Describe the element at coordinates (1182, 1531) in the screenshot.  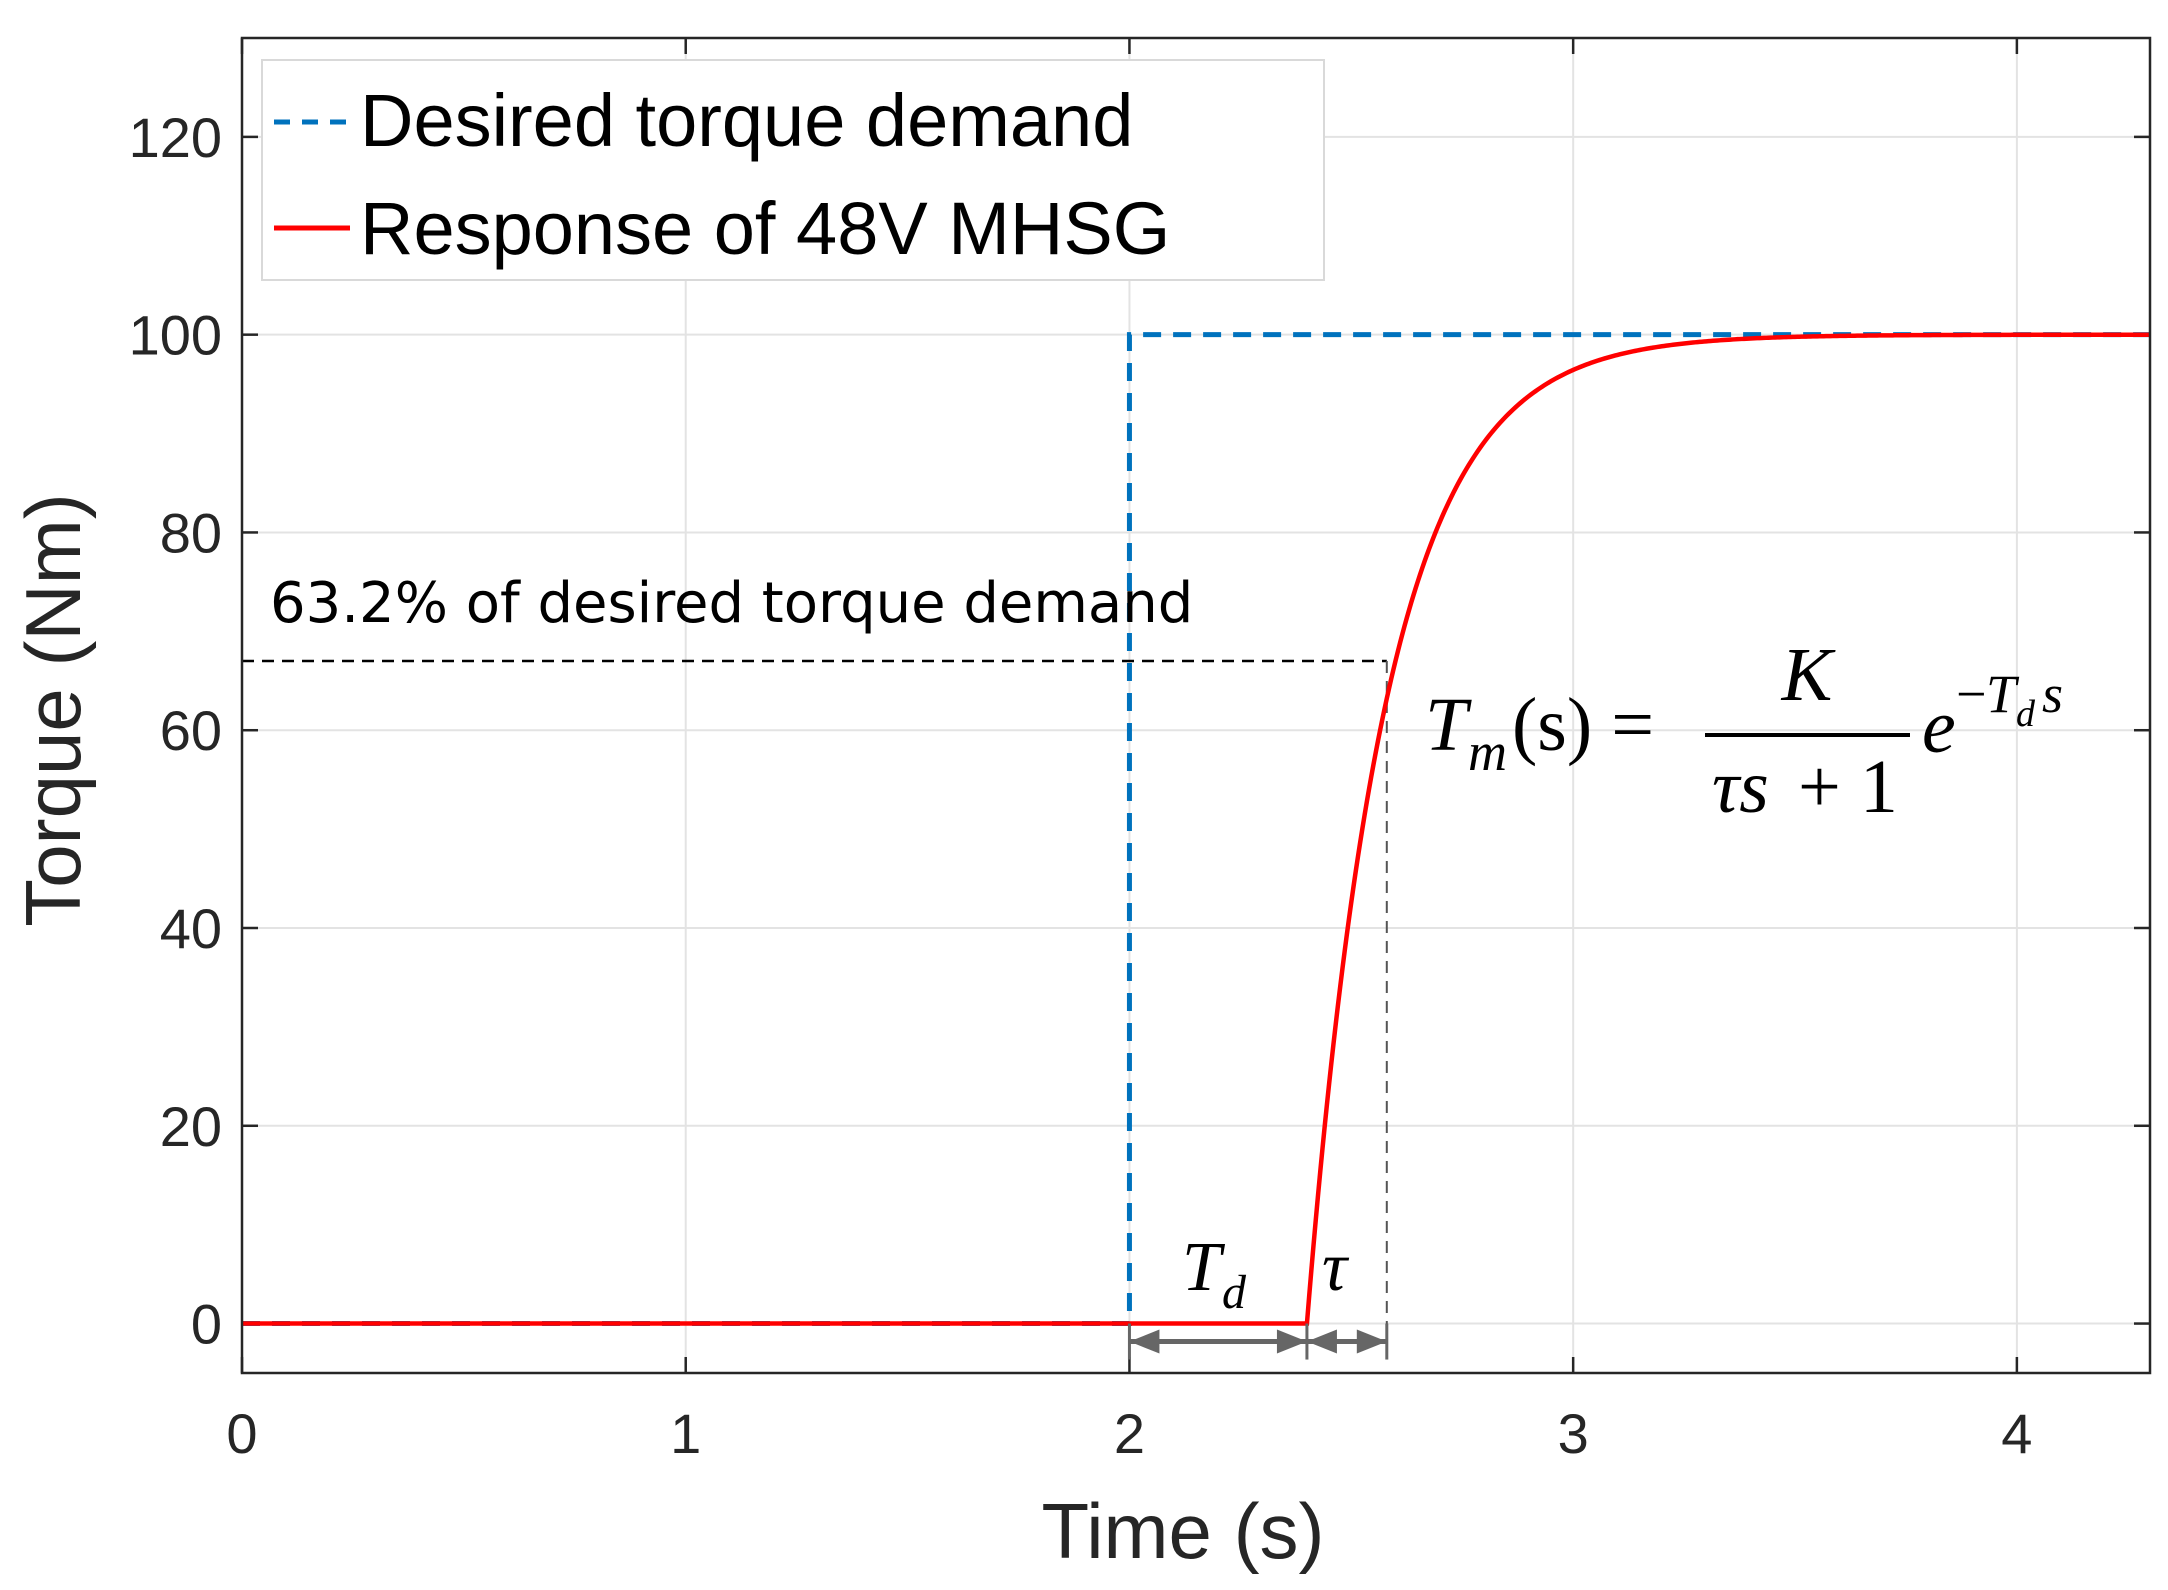
I see `x-axis-title: Time (s)` at that location.